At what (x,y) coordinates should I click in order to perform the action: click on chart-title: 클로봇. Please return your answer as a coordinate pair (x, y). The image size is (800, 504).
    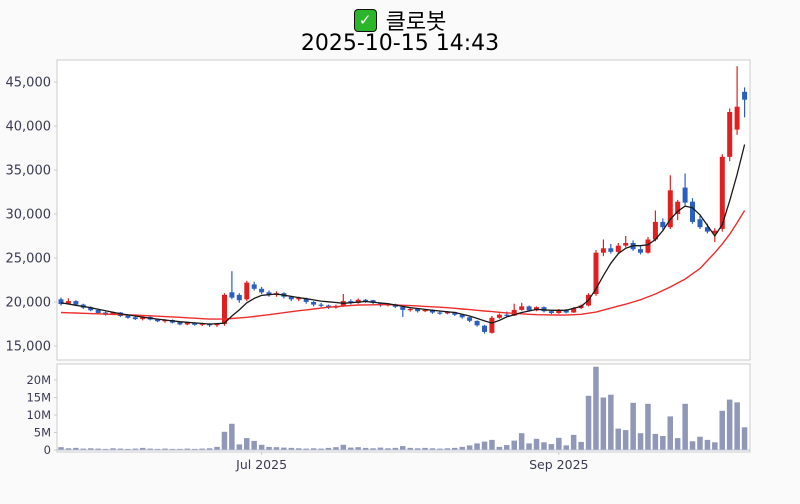
    Looking at the image, I should click on (416, 22).